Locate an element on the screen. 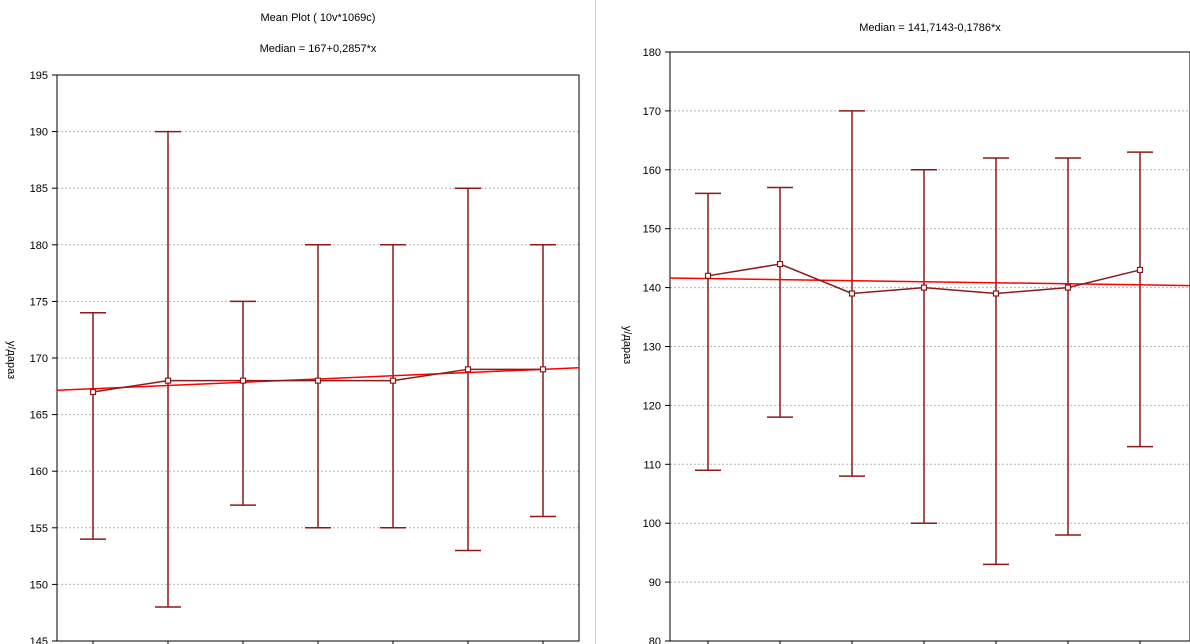  chart-subtitle: Median = 141,7143-0,1786*x is located at coordinates (930, 28).